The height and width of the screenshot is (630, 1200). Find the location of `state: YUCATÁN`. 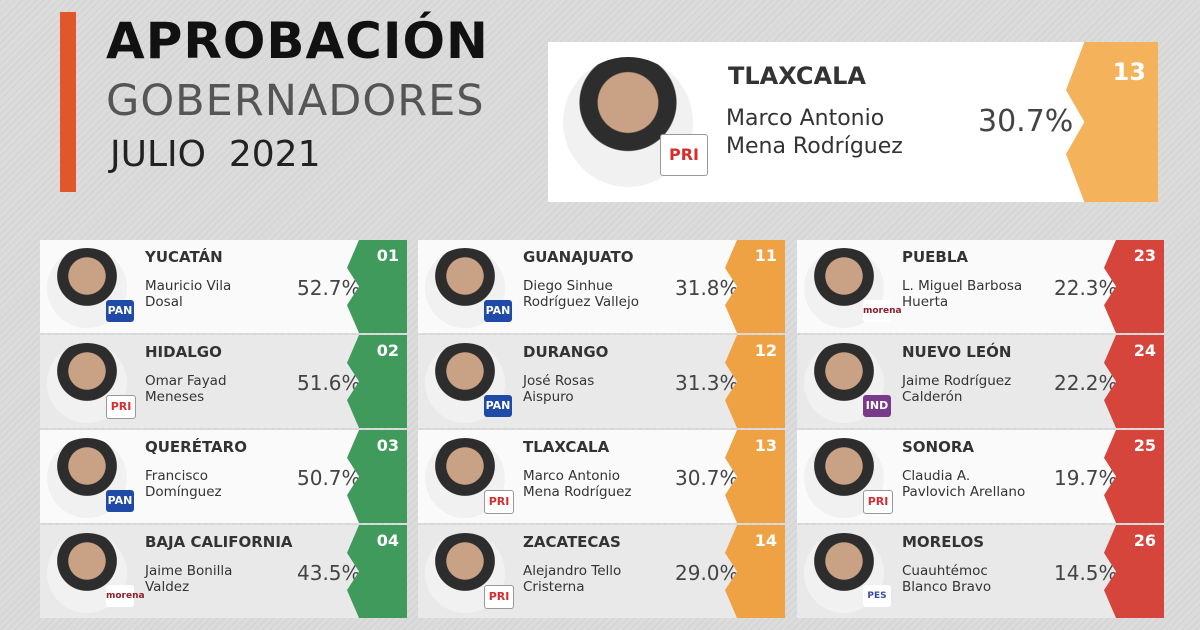

state: YUCATÁN is located at coordinates (184, 257).